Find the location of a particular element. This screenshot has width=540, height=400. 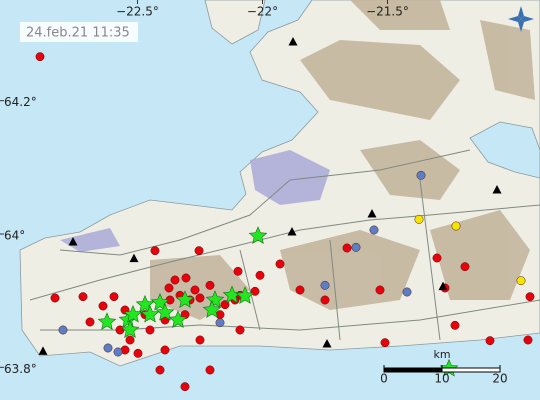

scale-unit: km is located at coordinates (441, 354).